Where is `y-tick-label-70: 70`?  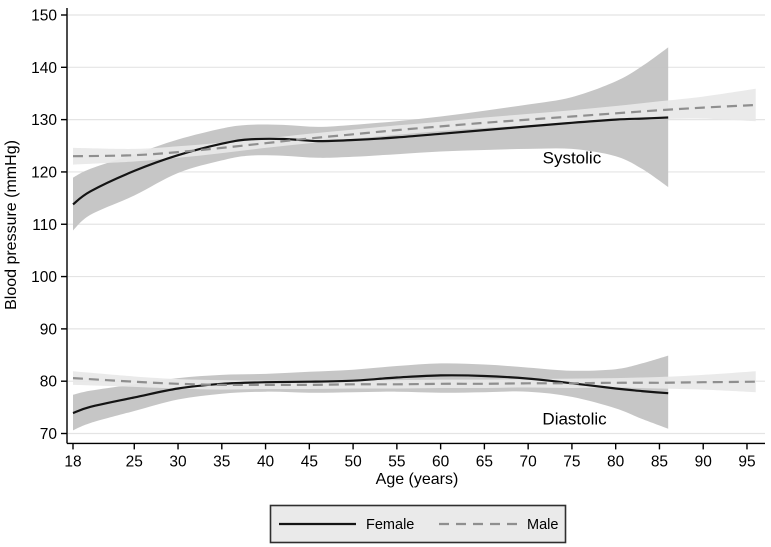
y-tick-label-70: 70 is located at coordinates (49, 434).